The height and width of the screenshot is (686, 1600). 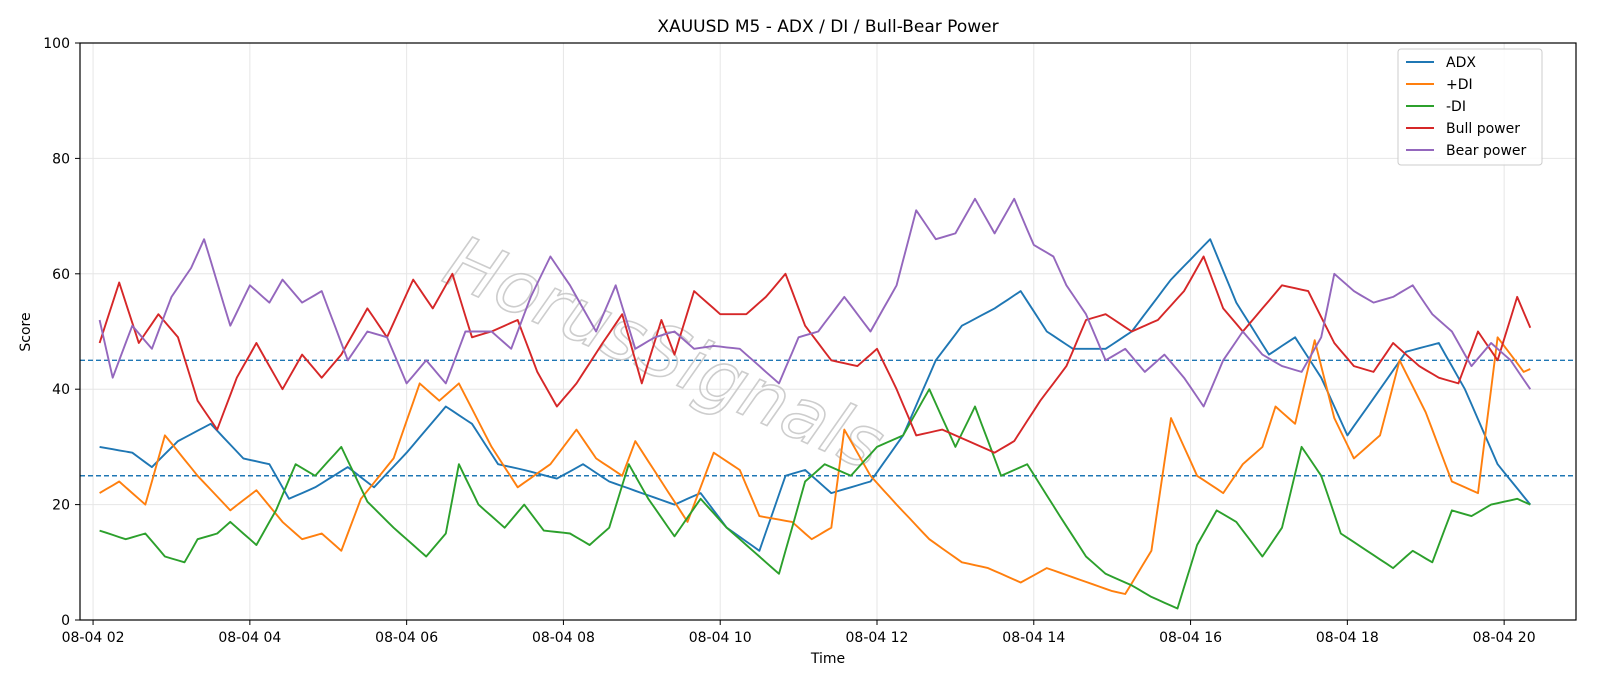 I want to click on y-tick-label: 80, so click(x=61, y=159).